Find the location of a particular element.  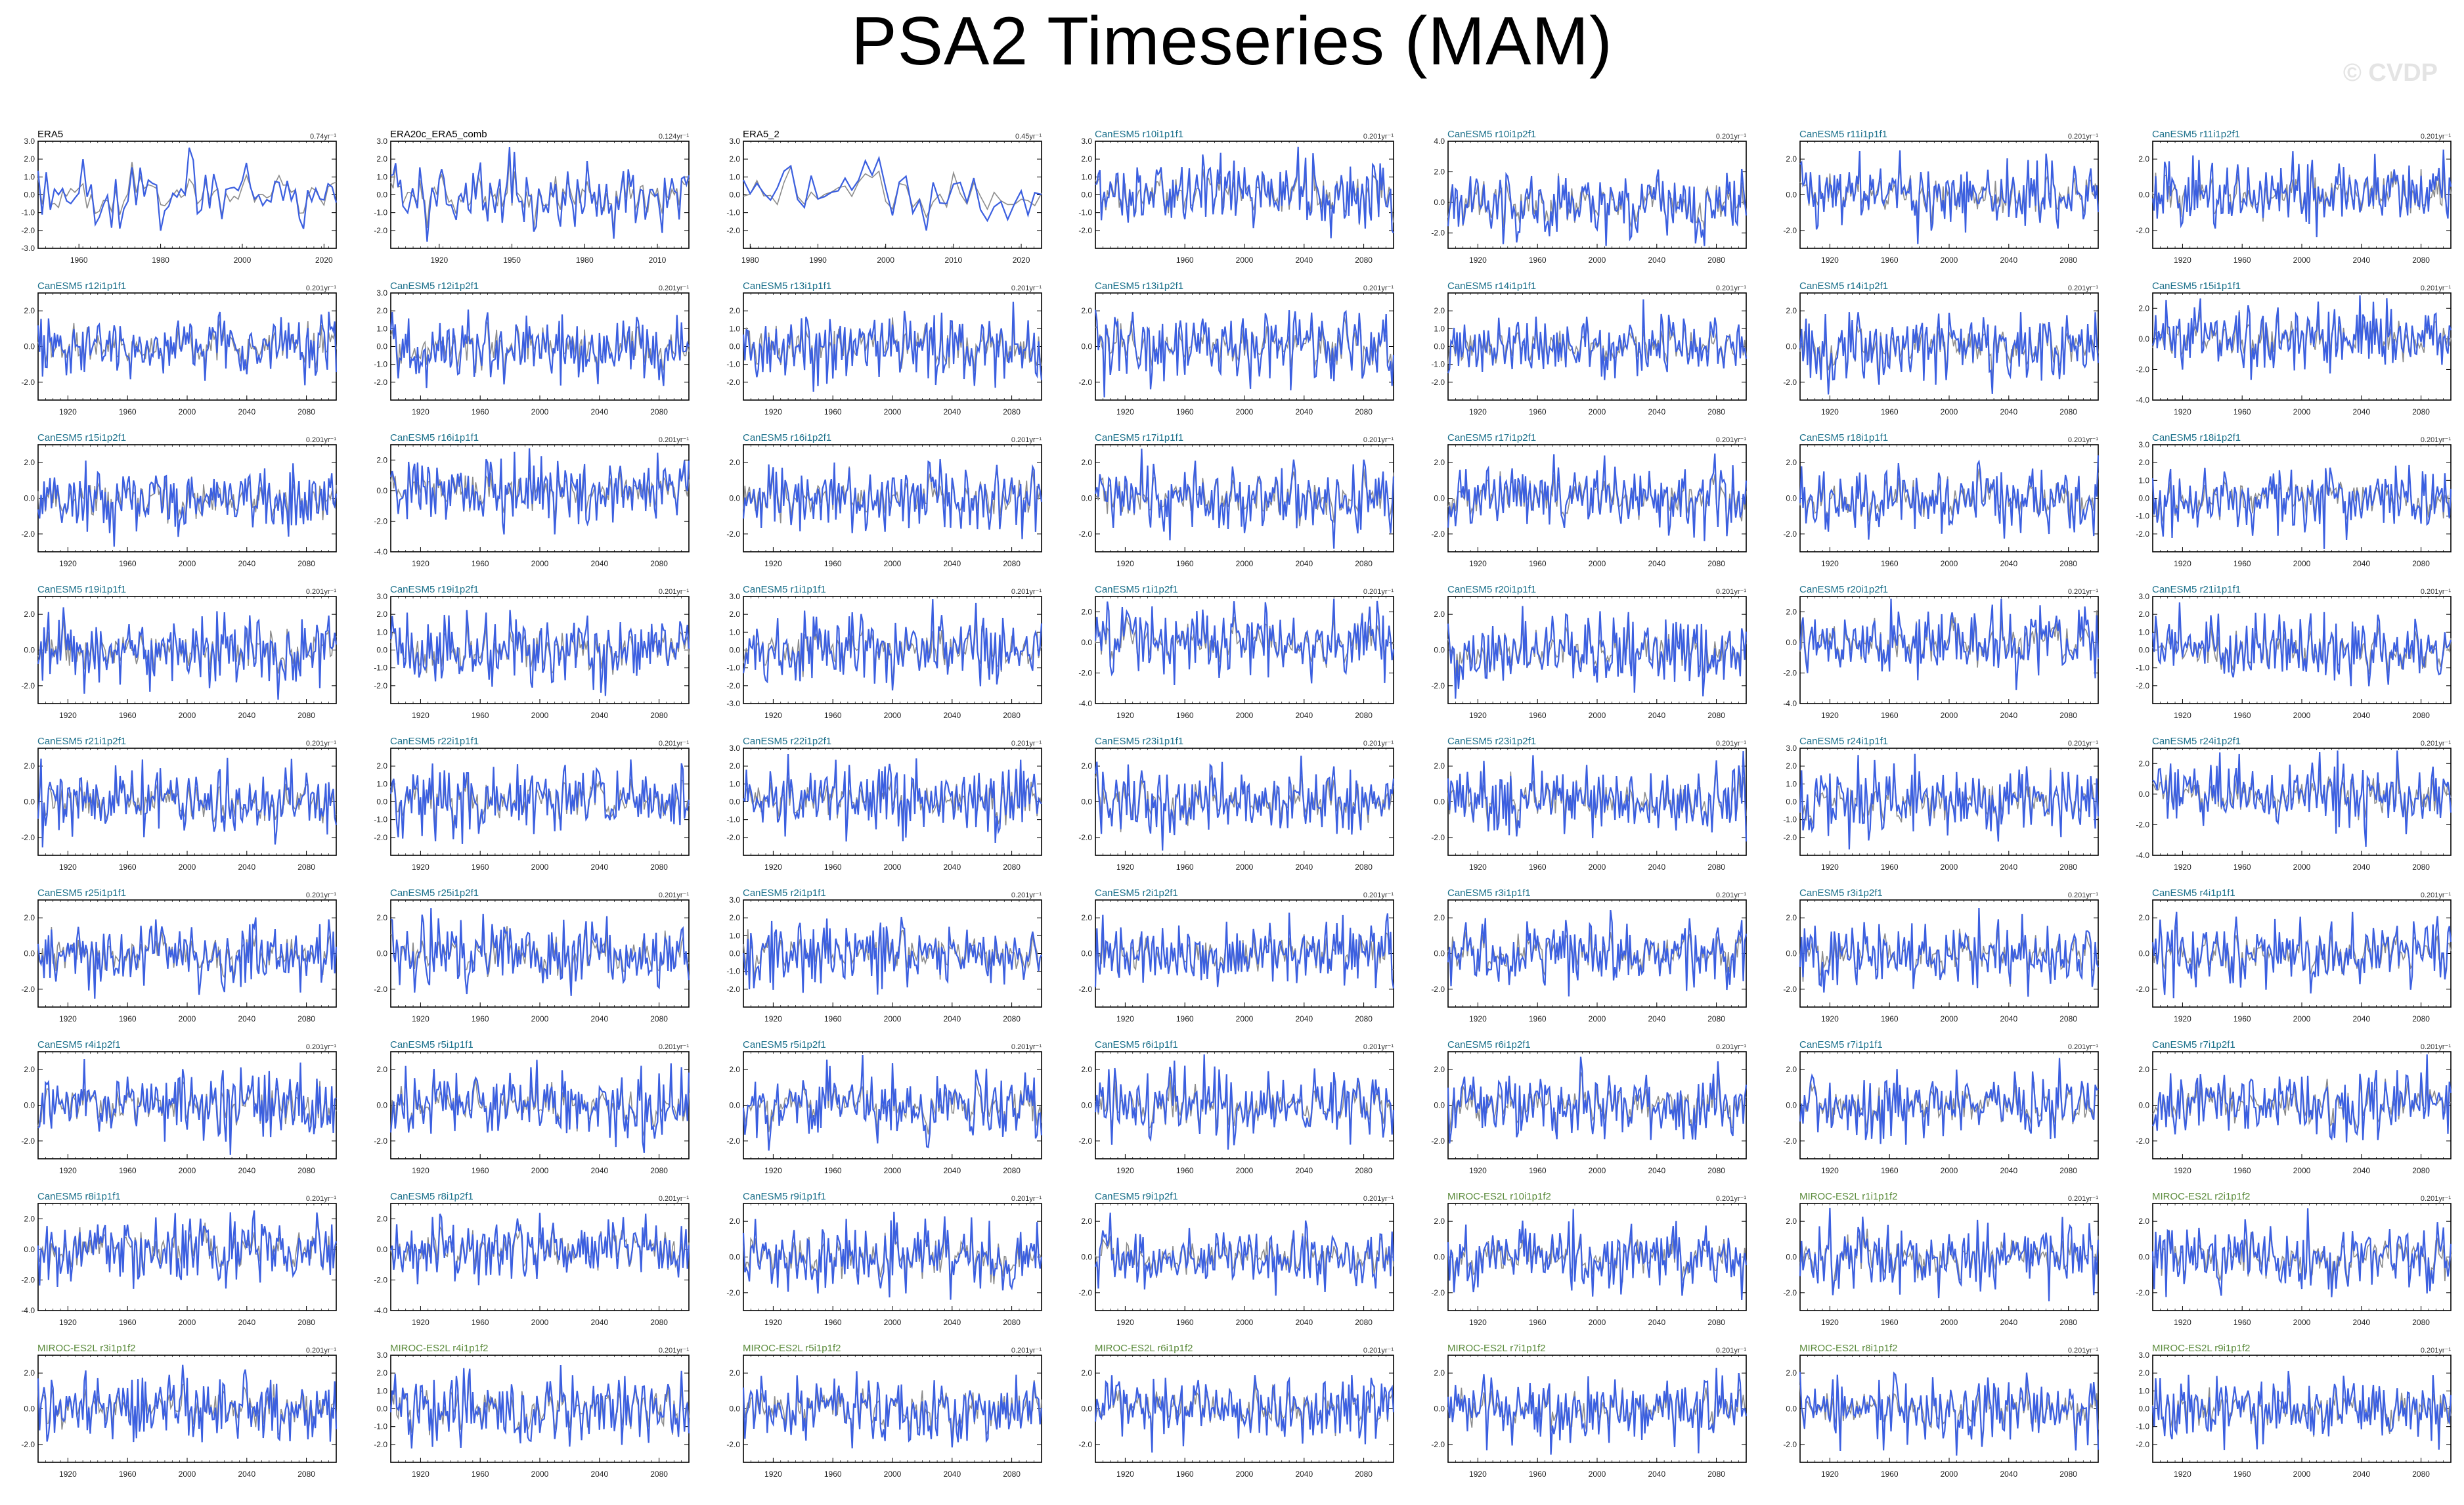

panel-title: CanESM5 r21i1p1f1 is located at coordinates (2196, 589).